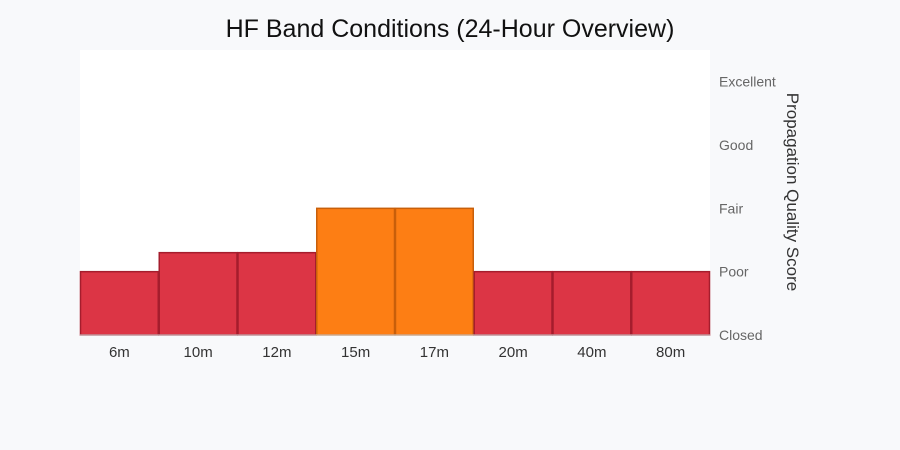 The image size is (900, 450). I want to click on bar-20m, so click(513, 303).